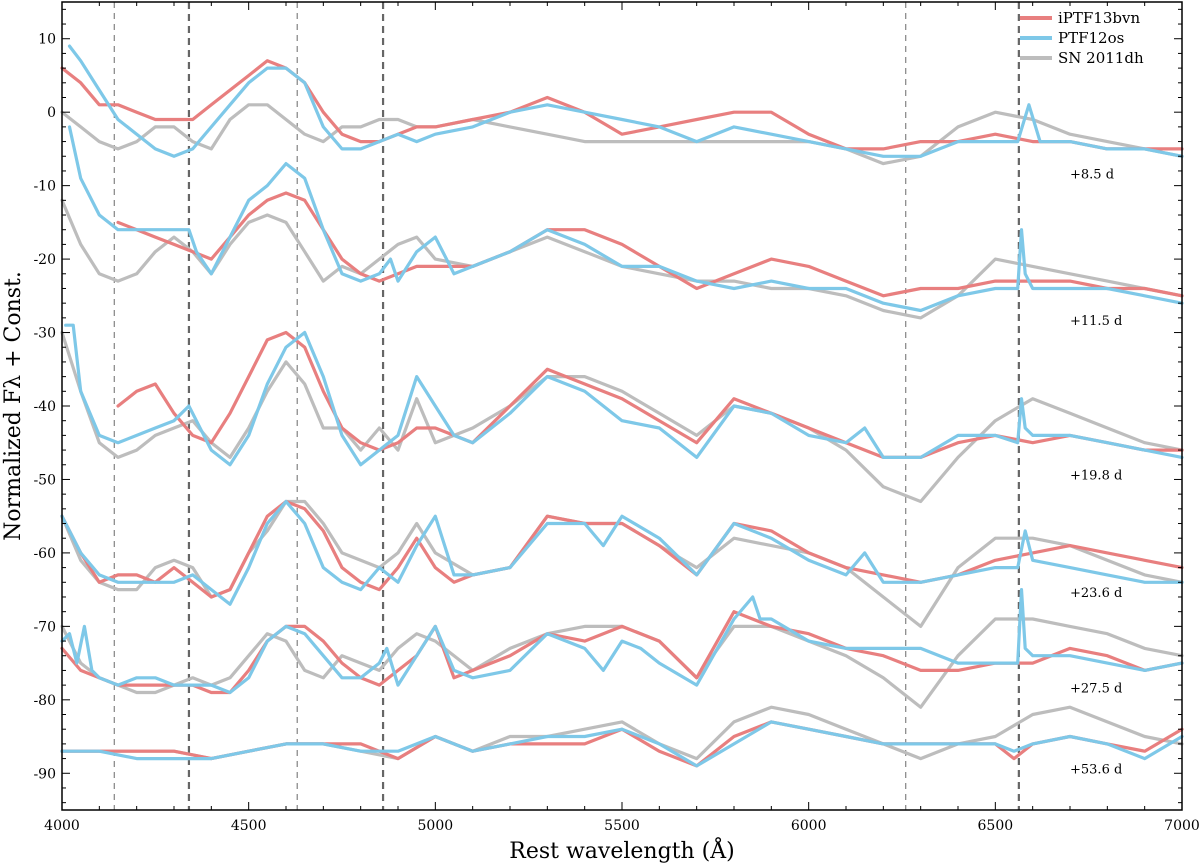 The height and width of the screenshot is (866, 1200). I want to click on x-tick-label: 6000, so click(809, 826).